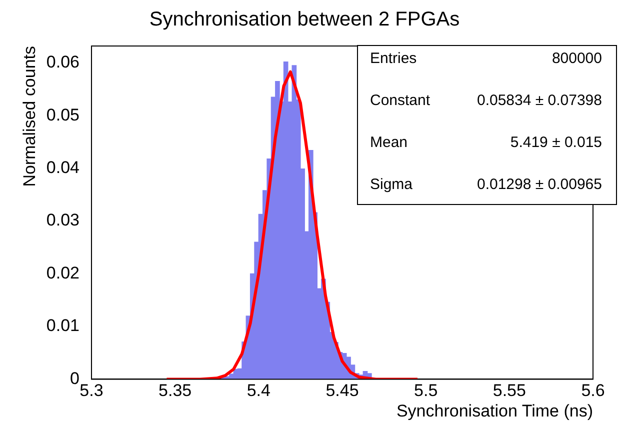 This screenshot has height=426, width=619. What do you see at coordinates (63, 220) in the screenshot?
I see `y-tick-label: 0.03` at bounding box center [63, 220].